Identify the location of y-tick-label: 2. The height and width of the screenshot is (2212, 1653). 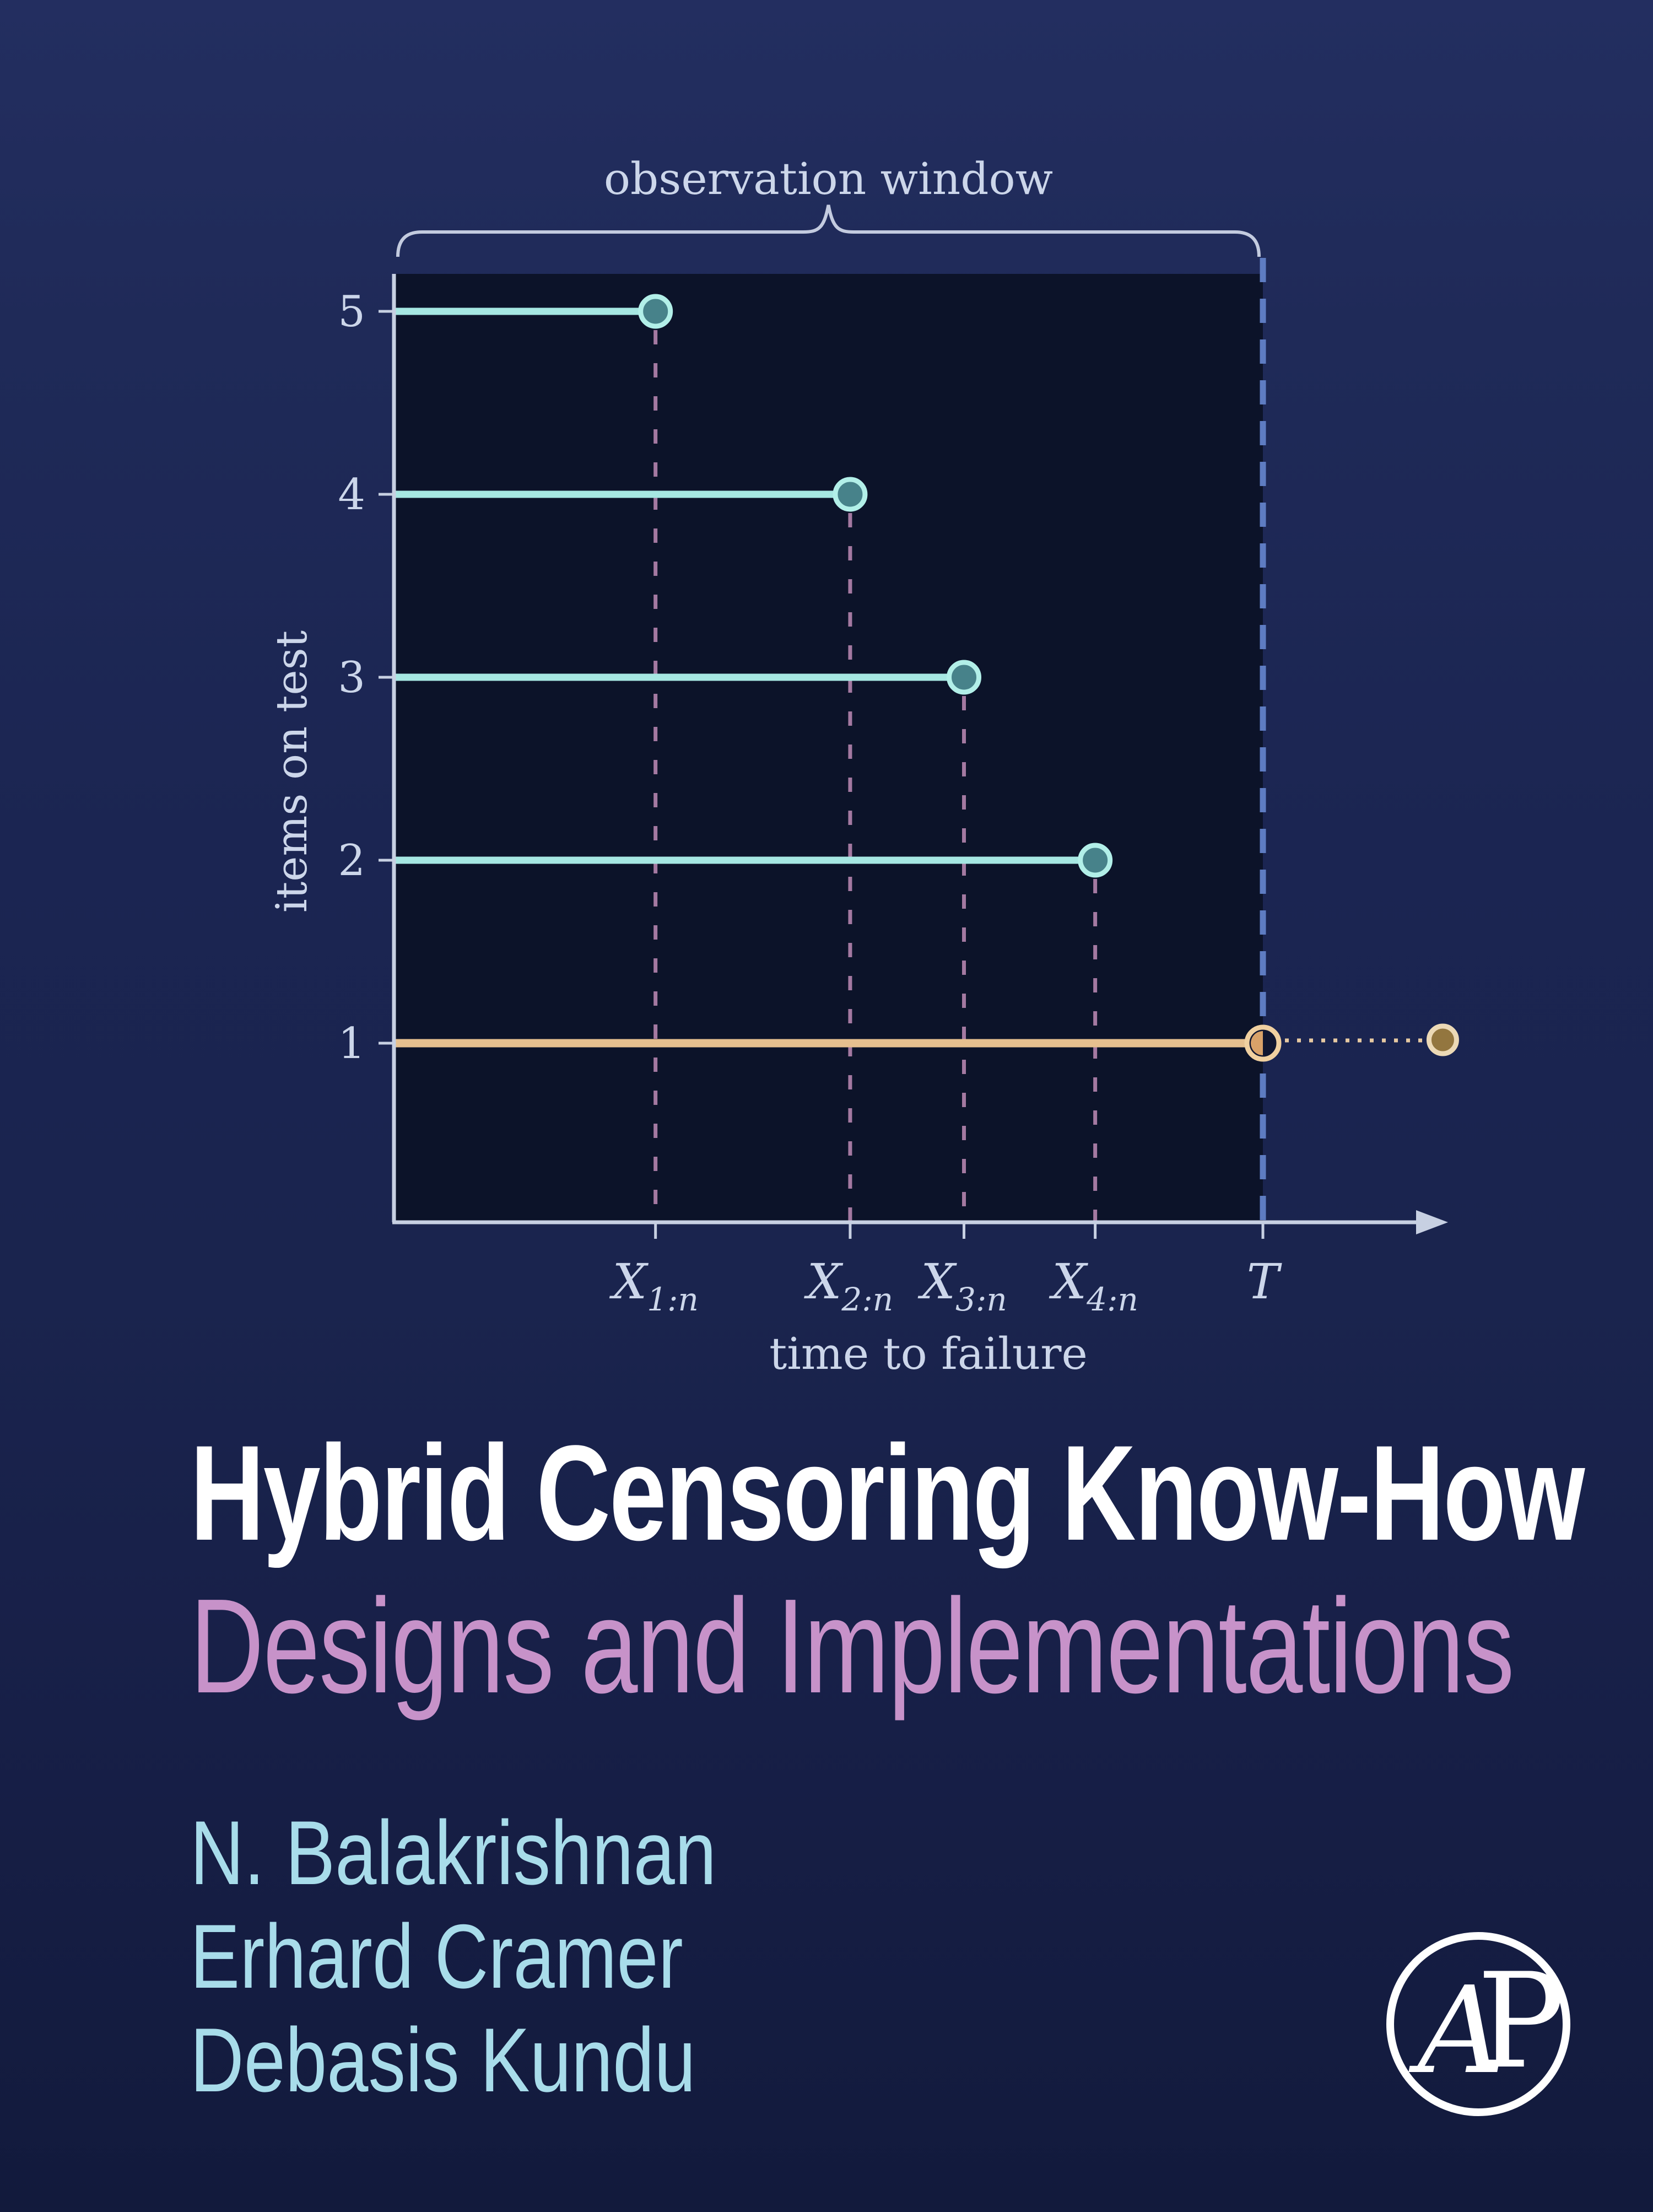
(351, 861).